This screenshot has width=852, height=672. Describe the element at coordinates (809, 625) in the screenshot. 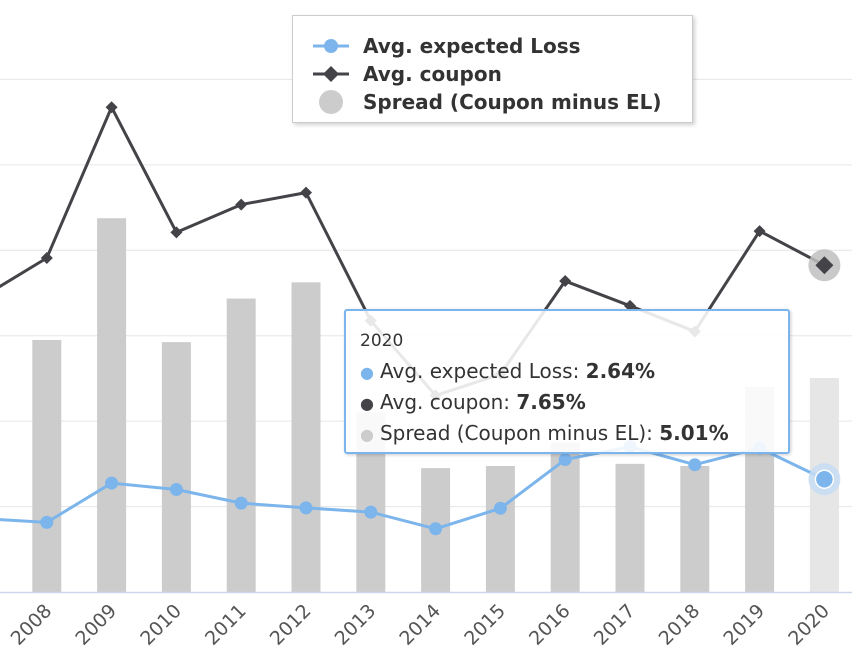

I see `x-tick-label: 2020` at that location.